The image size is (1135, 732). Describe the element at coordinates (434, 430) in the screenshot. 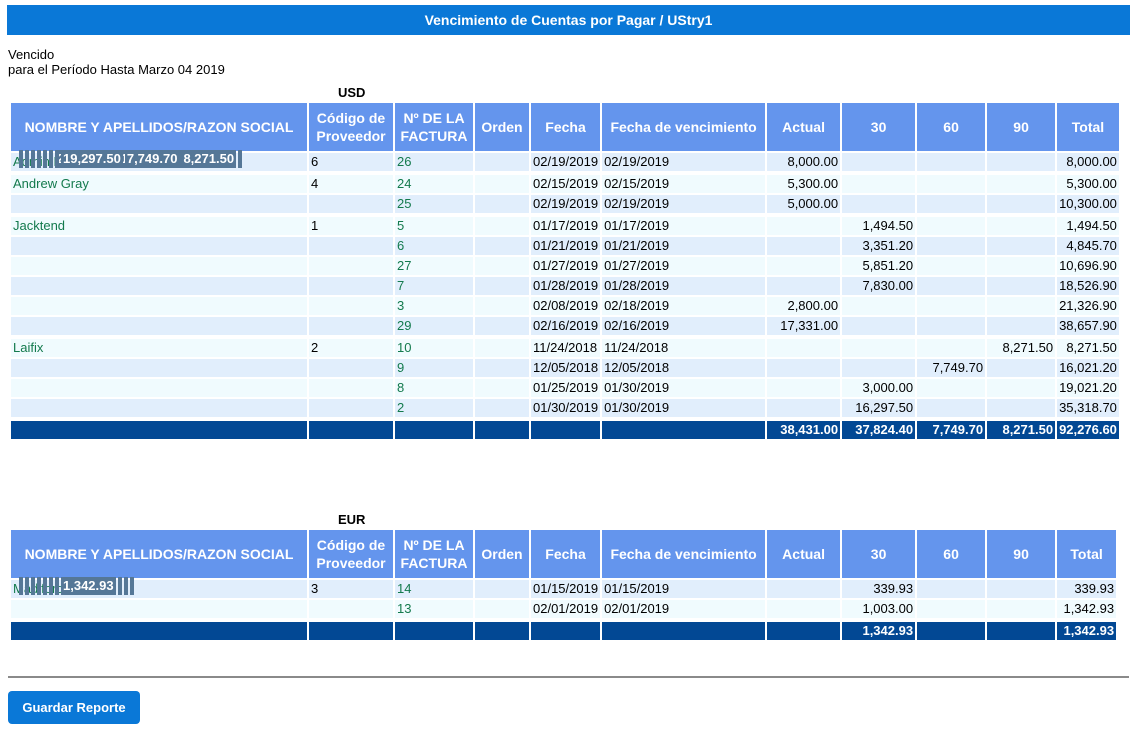

I see `total-invoice` at that location.